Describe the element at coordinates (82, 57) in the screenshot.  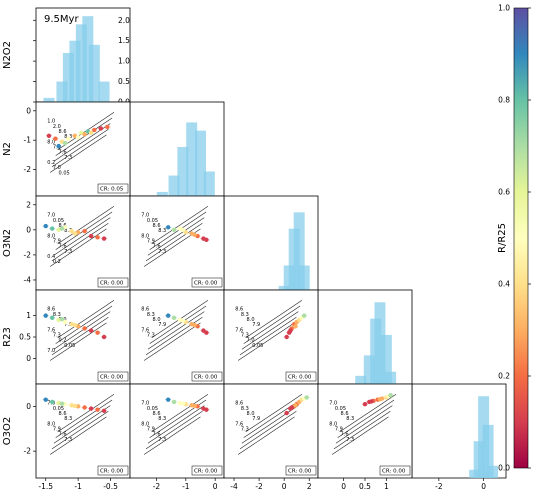
I see `hist-panel-n2o2: 0.00.51.01.52.09.5Myr` at that location.